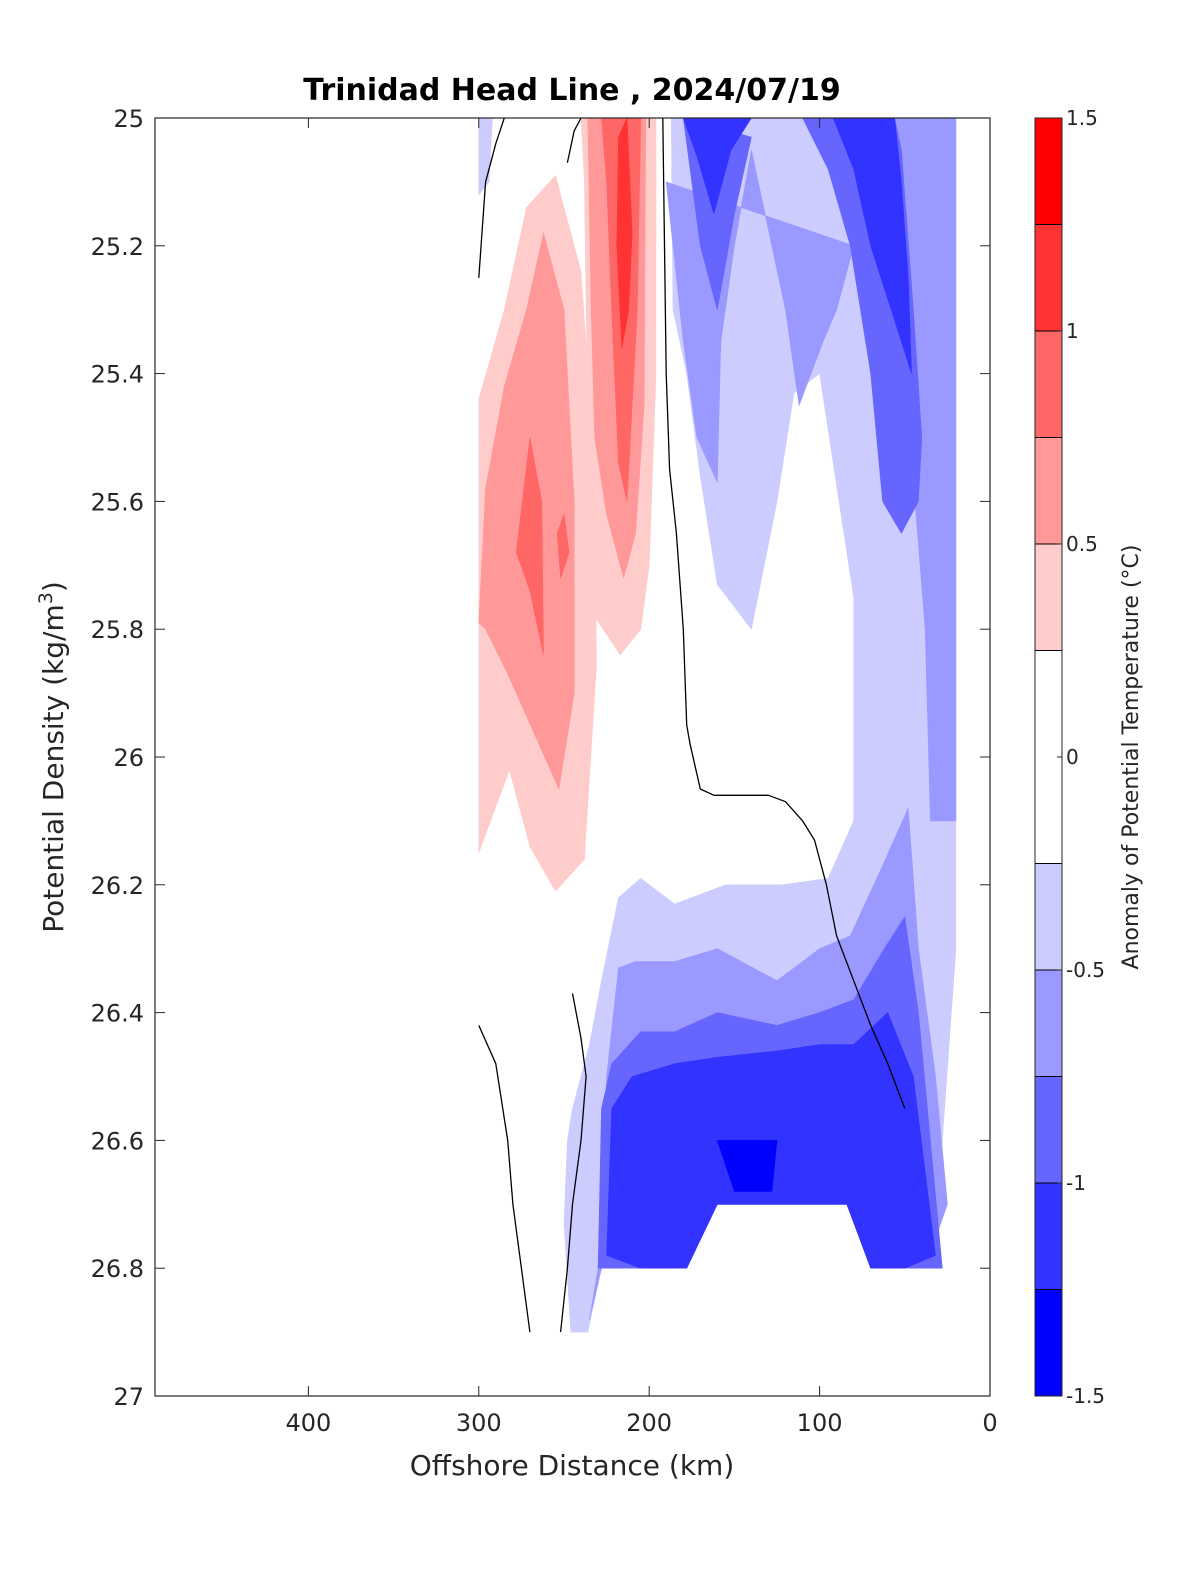  I want to click on colorbar-tick-label: 0.5, so click(1082, 544).